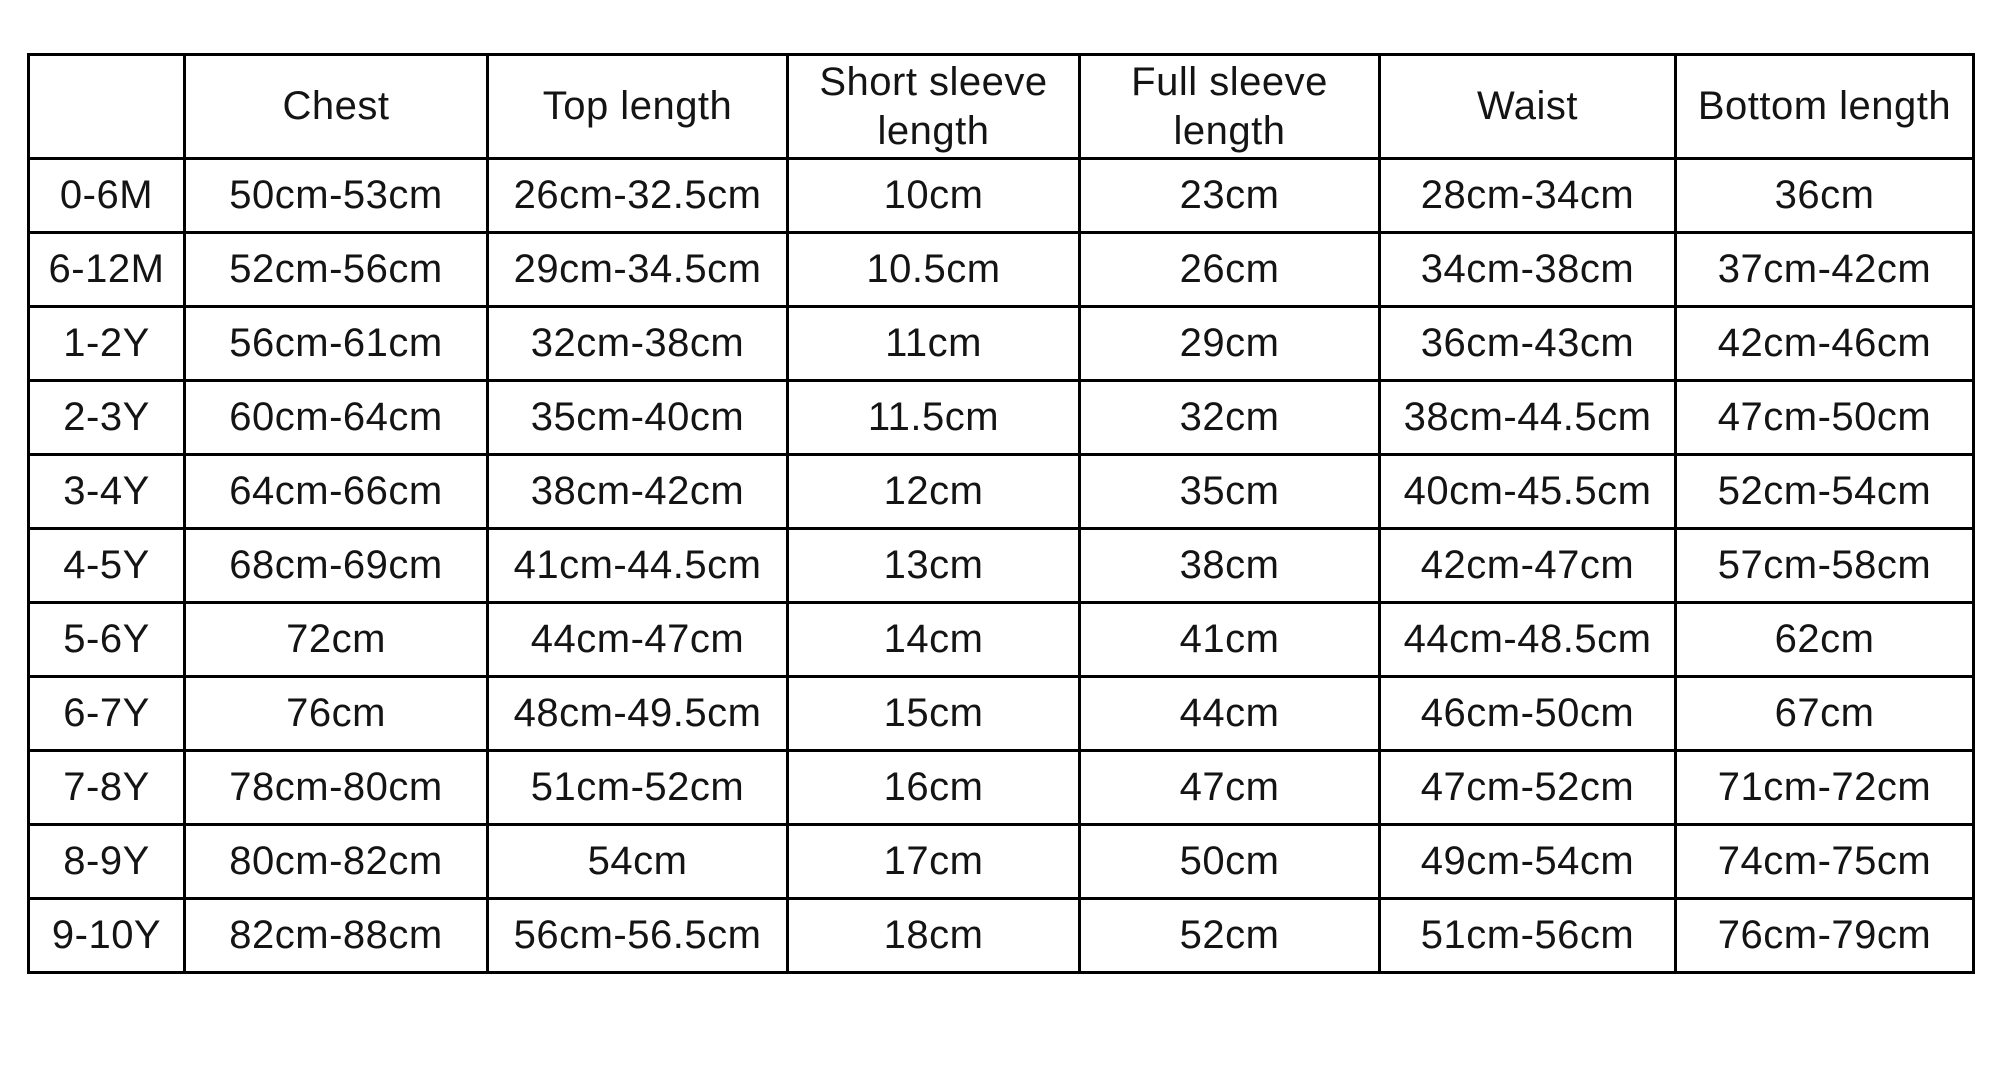 This screenshot has height=1080, width=2000. What do you see at coordinates (336, 713) in the screenshot?
I see `cell-chest: 76cm` at bounding box center [336, 713].